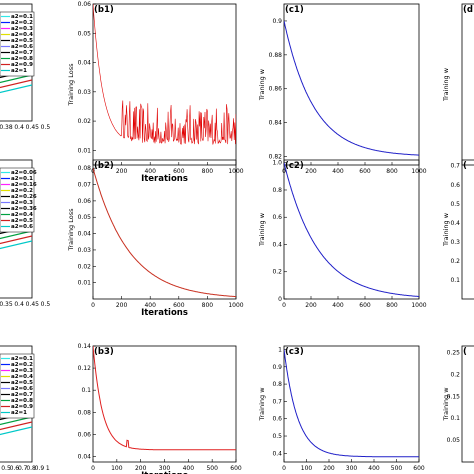 This screenshot has height=474, width=474. Describe the element at coordinates (85, 412) in the screenshot. I see `y-tick-label: 0.08` at that location.